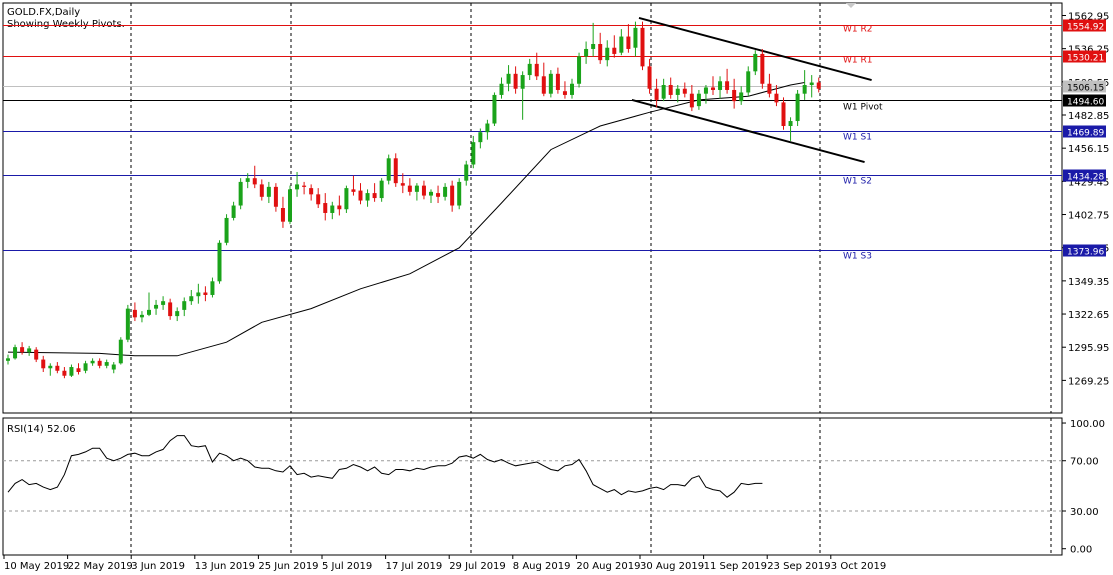 This screenshot has width=1113, height=575. Describe the element at coordinates (1088, 16) in the screenshot. I see `price-axis-label: 1562.95` at that location.